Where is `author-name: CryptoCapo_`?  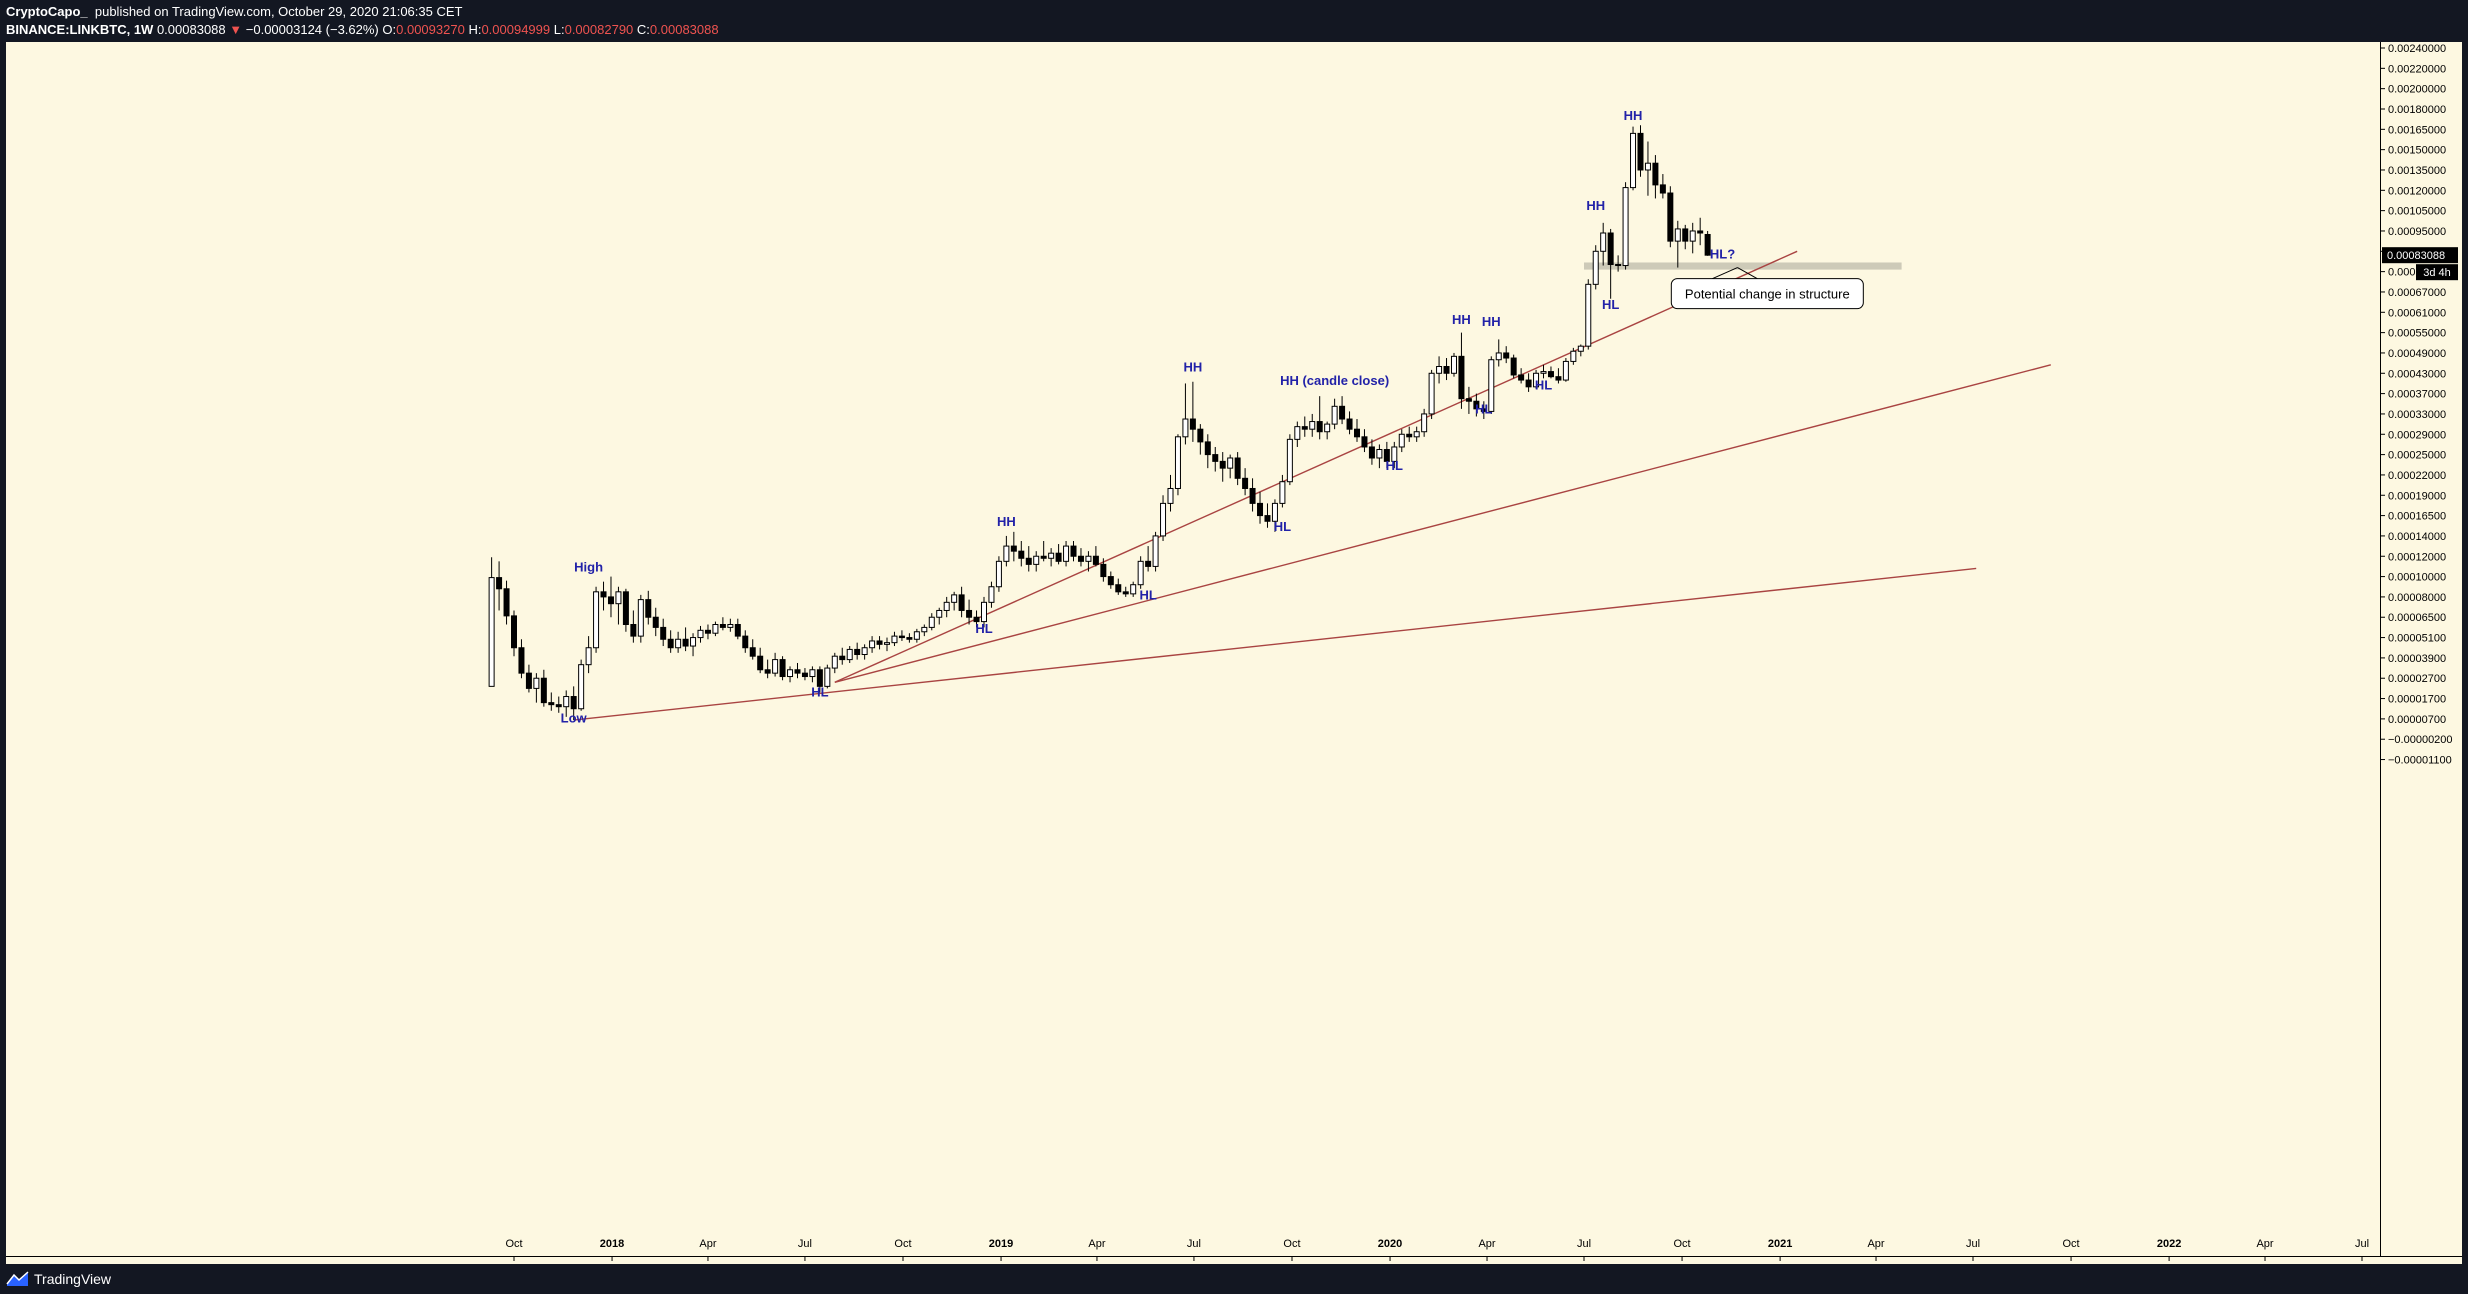
author-name: CryptoCapo_ is located at coordinates (47, 11).